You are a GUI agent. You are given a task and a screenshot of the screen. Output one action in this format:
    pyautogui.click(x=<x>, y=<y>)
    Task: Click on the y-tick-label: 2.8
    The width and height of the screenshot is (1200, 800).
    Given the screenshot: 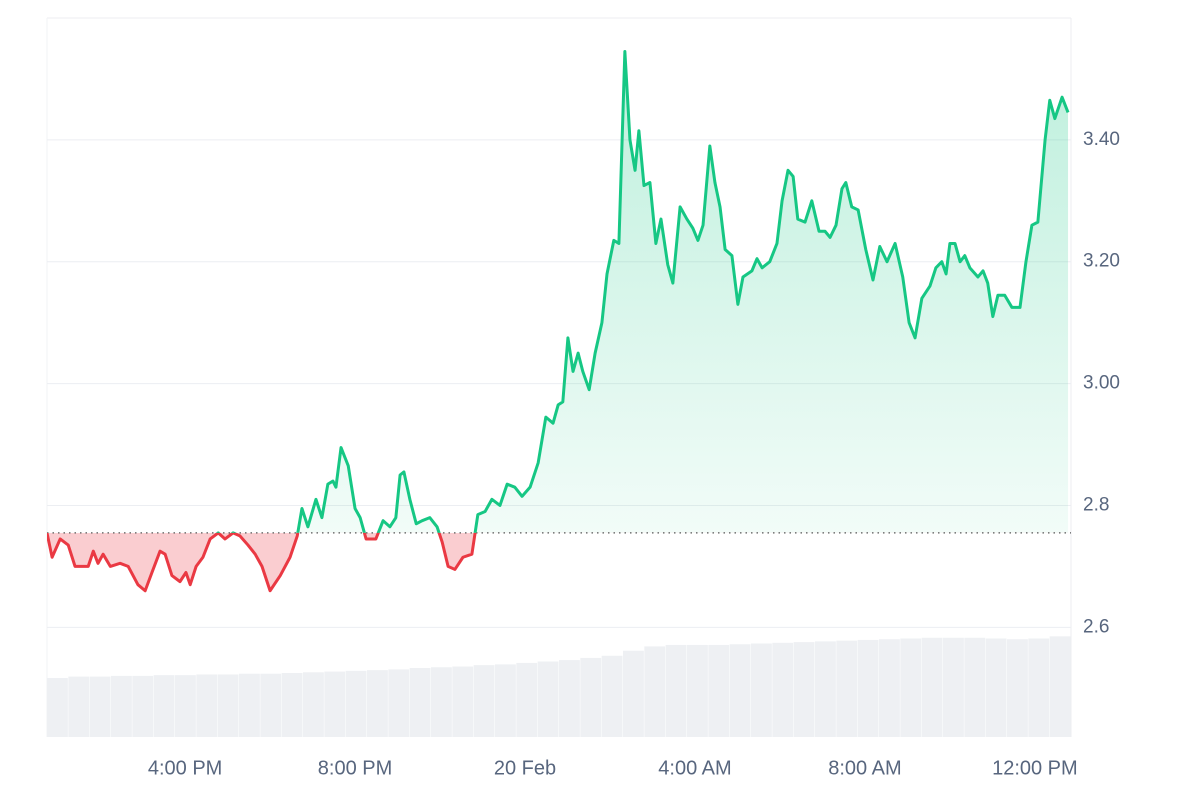 What is the action you would take?
    pyautogui.click(x=1096, y=504)
    